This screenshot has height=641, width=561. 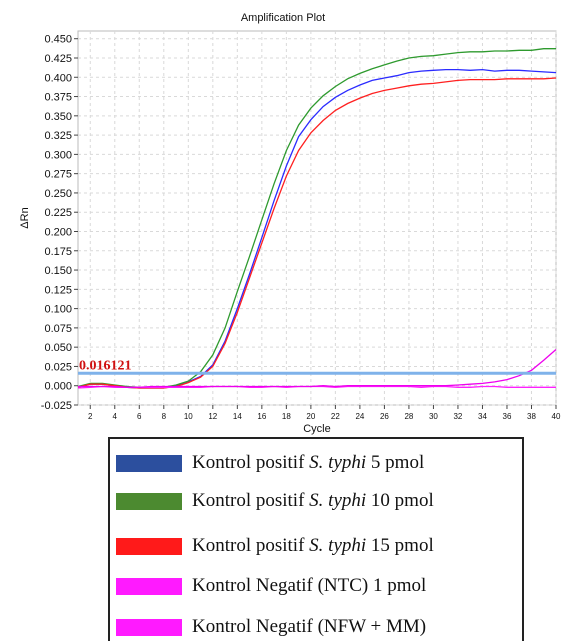 What do you see at coordinates (531, 416) in the screenshot?
I see `x-tick-label: 38` at bounding box center [531, 416].